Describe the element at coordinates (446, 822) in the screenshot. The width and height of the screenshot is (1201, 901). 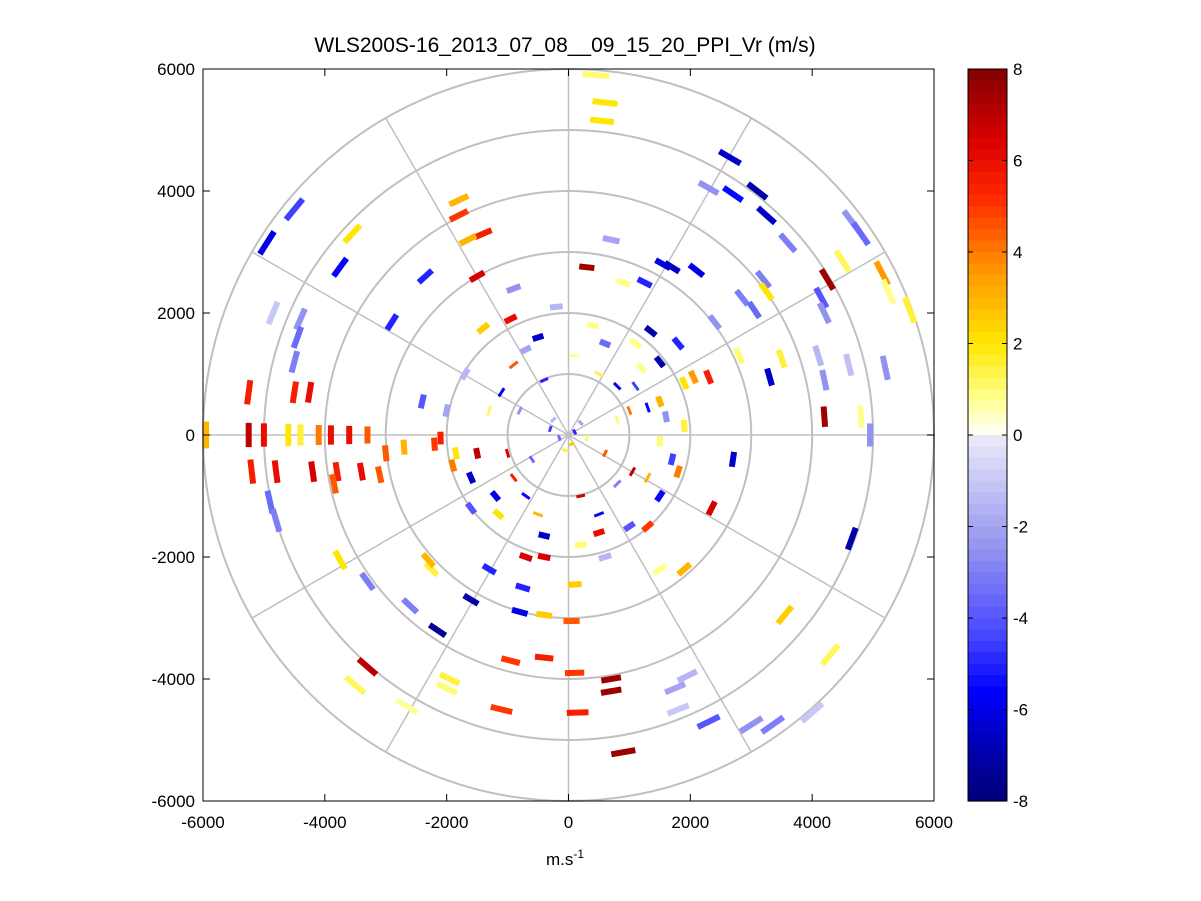
I see `x-tick-label: -2000` at that location.